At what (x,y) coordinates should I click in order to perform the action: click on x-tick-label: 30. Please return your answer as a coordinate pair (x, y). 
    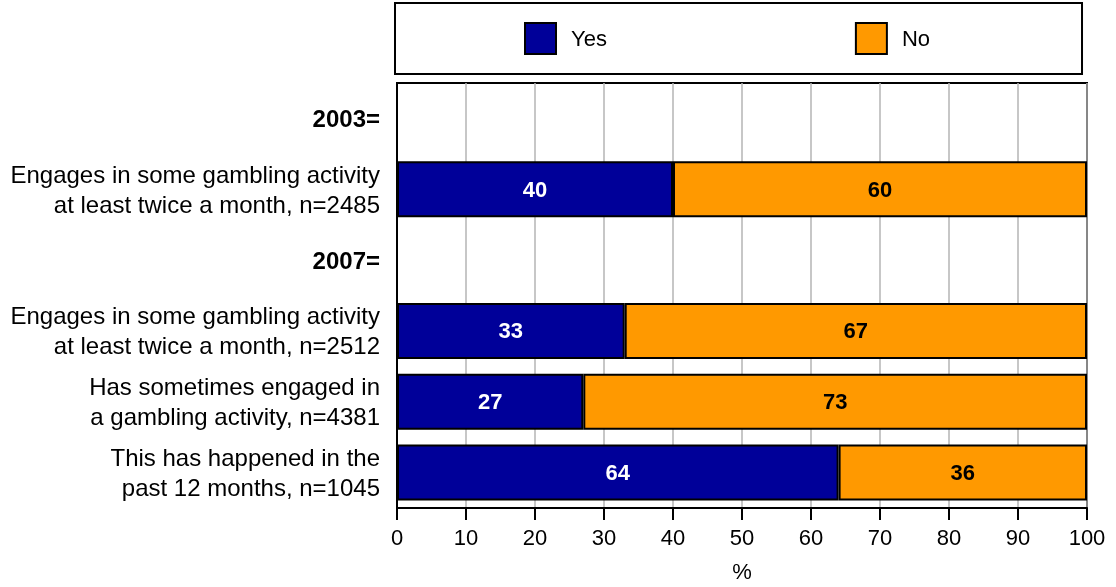
    Looking at the image, I should click on (604, 537).